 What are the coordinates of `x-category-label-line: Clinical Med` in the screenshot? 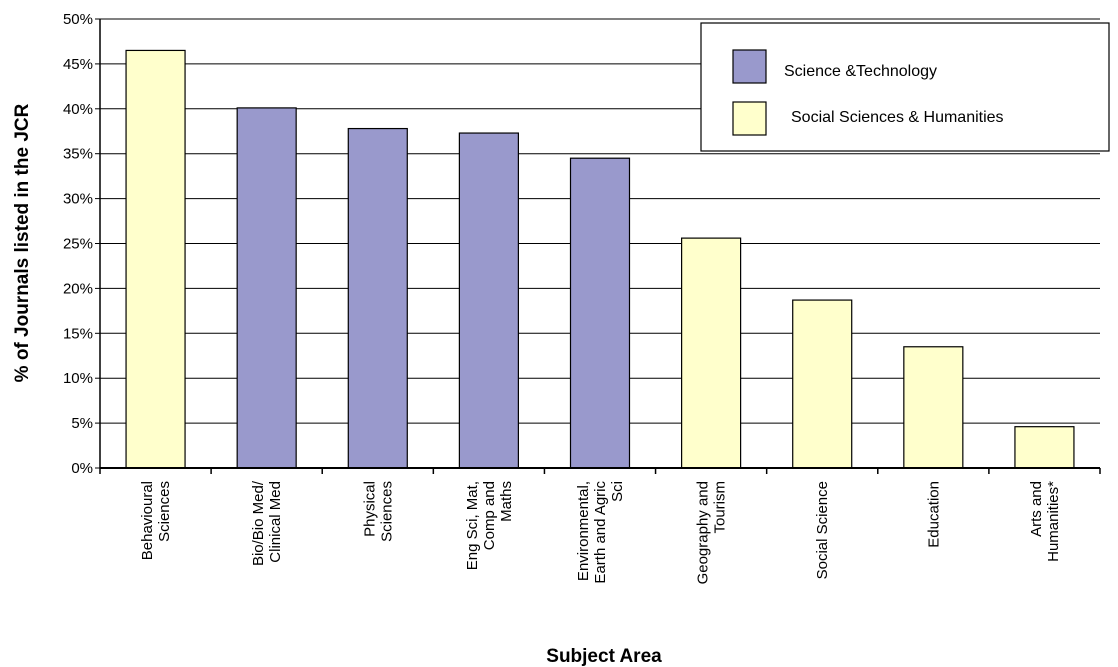 It's located at (275, 522).